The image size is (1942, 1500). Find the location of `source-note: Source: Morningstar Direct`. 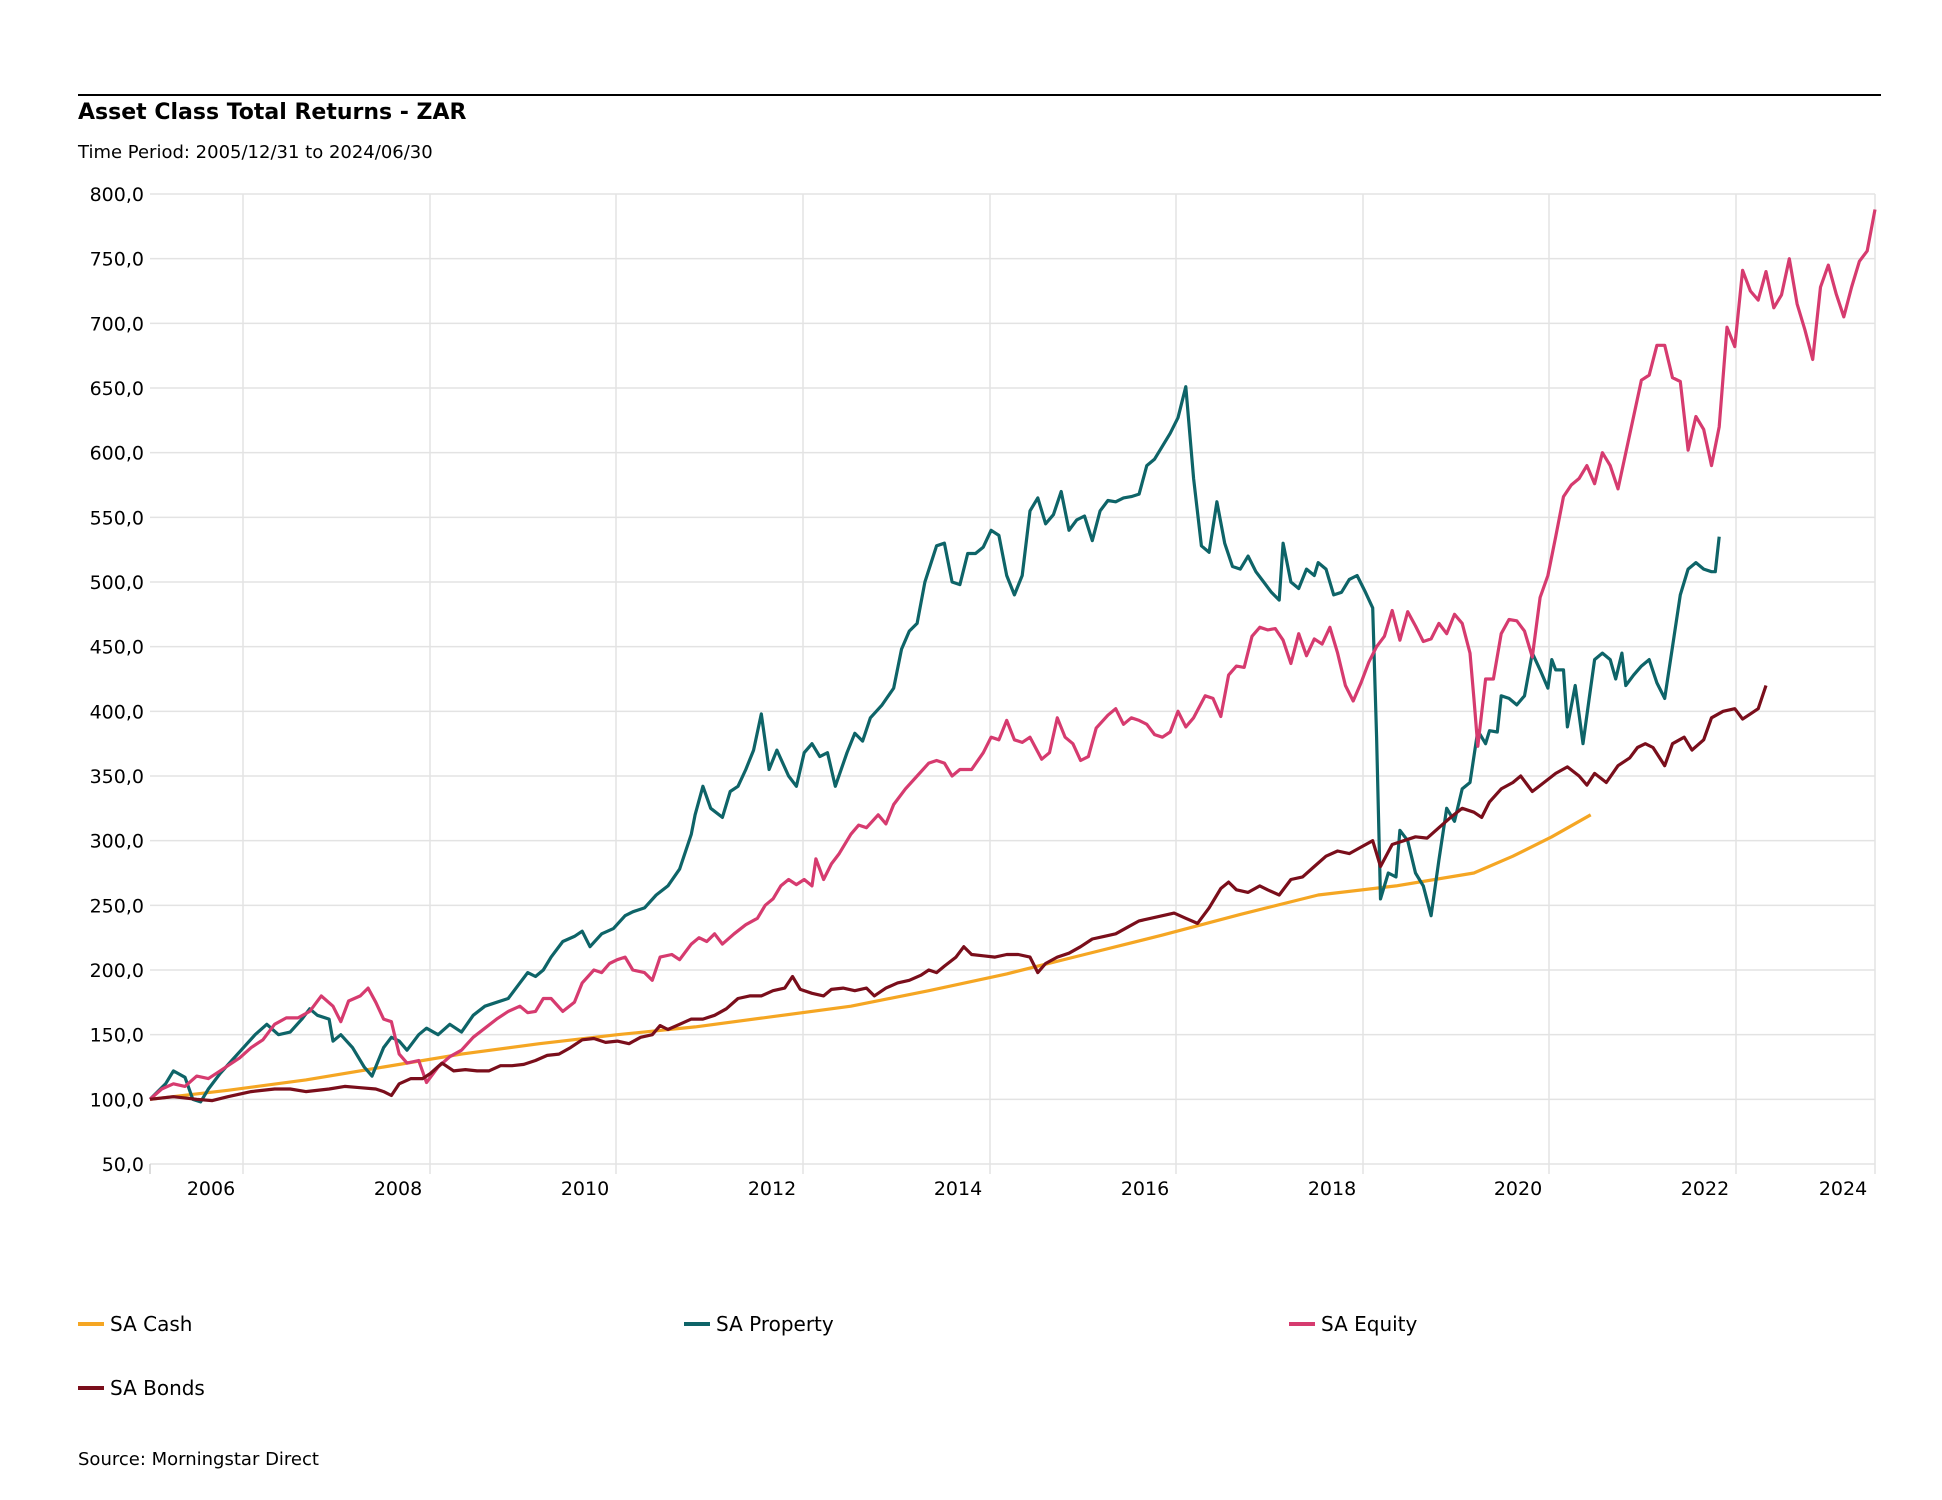

source-note: Source: Morningstar Direct is located at coordinates (198, 1459).